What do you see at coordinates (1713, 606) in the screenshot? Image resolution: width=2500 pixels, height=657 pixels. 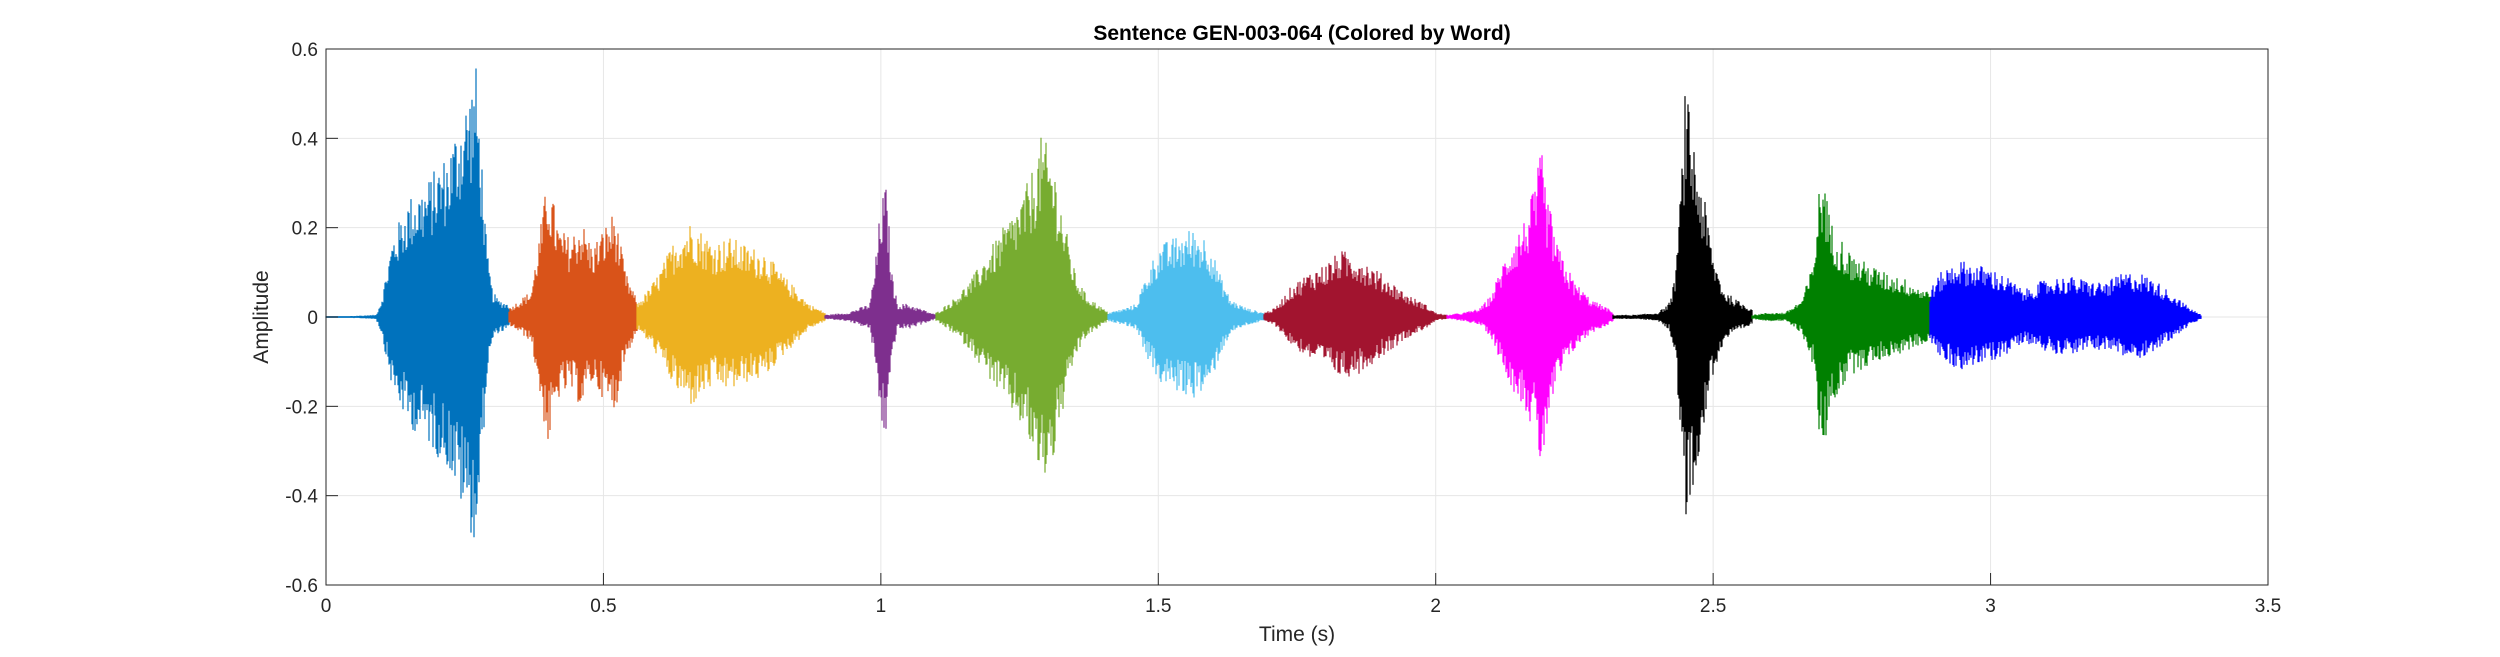 I see `x-tick-label: 2.5` at bounding box center [1713, 606].